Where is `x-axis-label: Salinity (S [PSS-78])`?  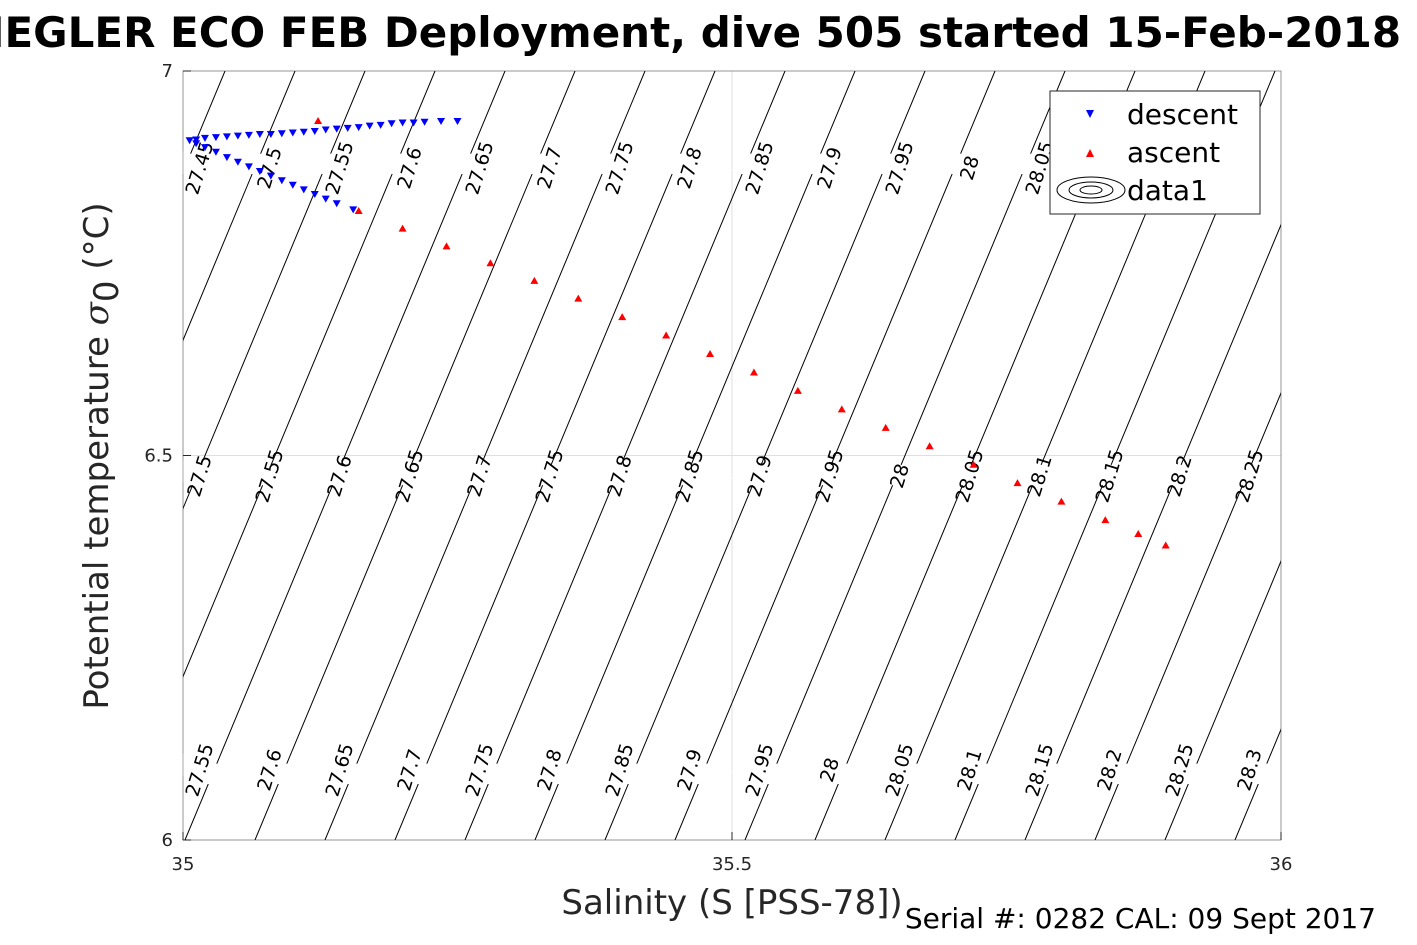 x-axis-label: Salinity (S [PSS-78]) is located at coordinates (731, 903).